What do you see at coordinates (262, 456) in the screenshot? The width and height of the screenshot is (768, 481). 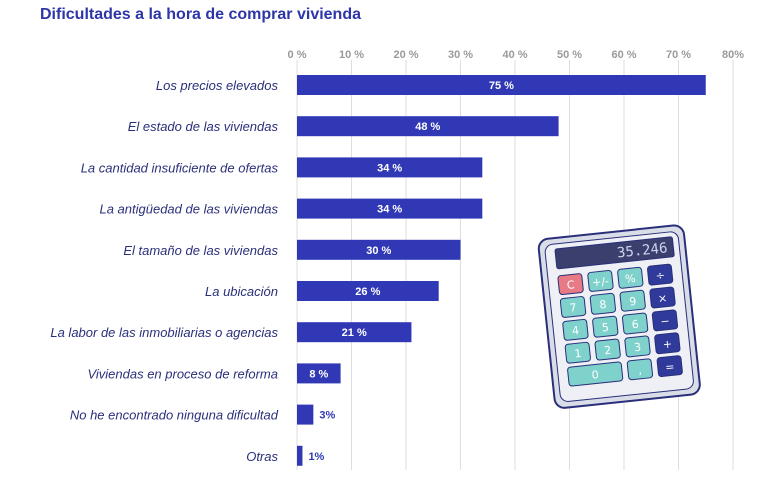 I see `category-label: Otras` at bounding box center [262, 456].